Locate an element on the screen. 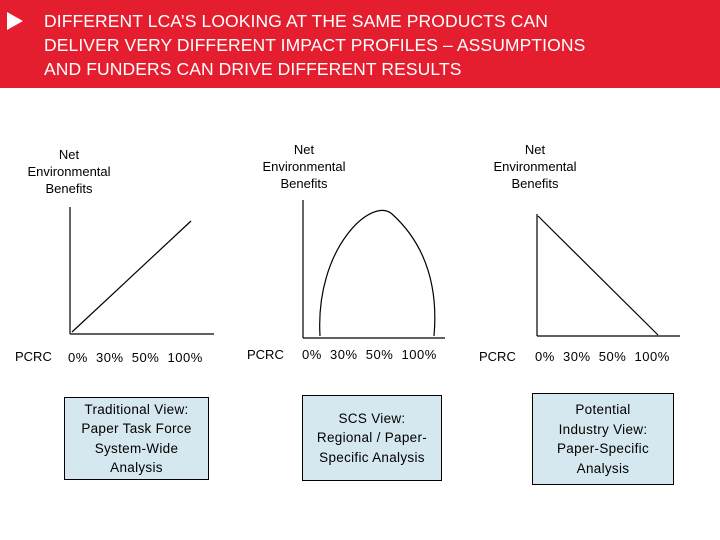  panel-3-y-axis-label: Net Environmental Benefits is located at coordinates (535, 166).